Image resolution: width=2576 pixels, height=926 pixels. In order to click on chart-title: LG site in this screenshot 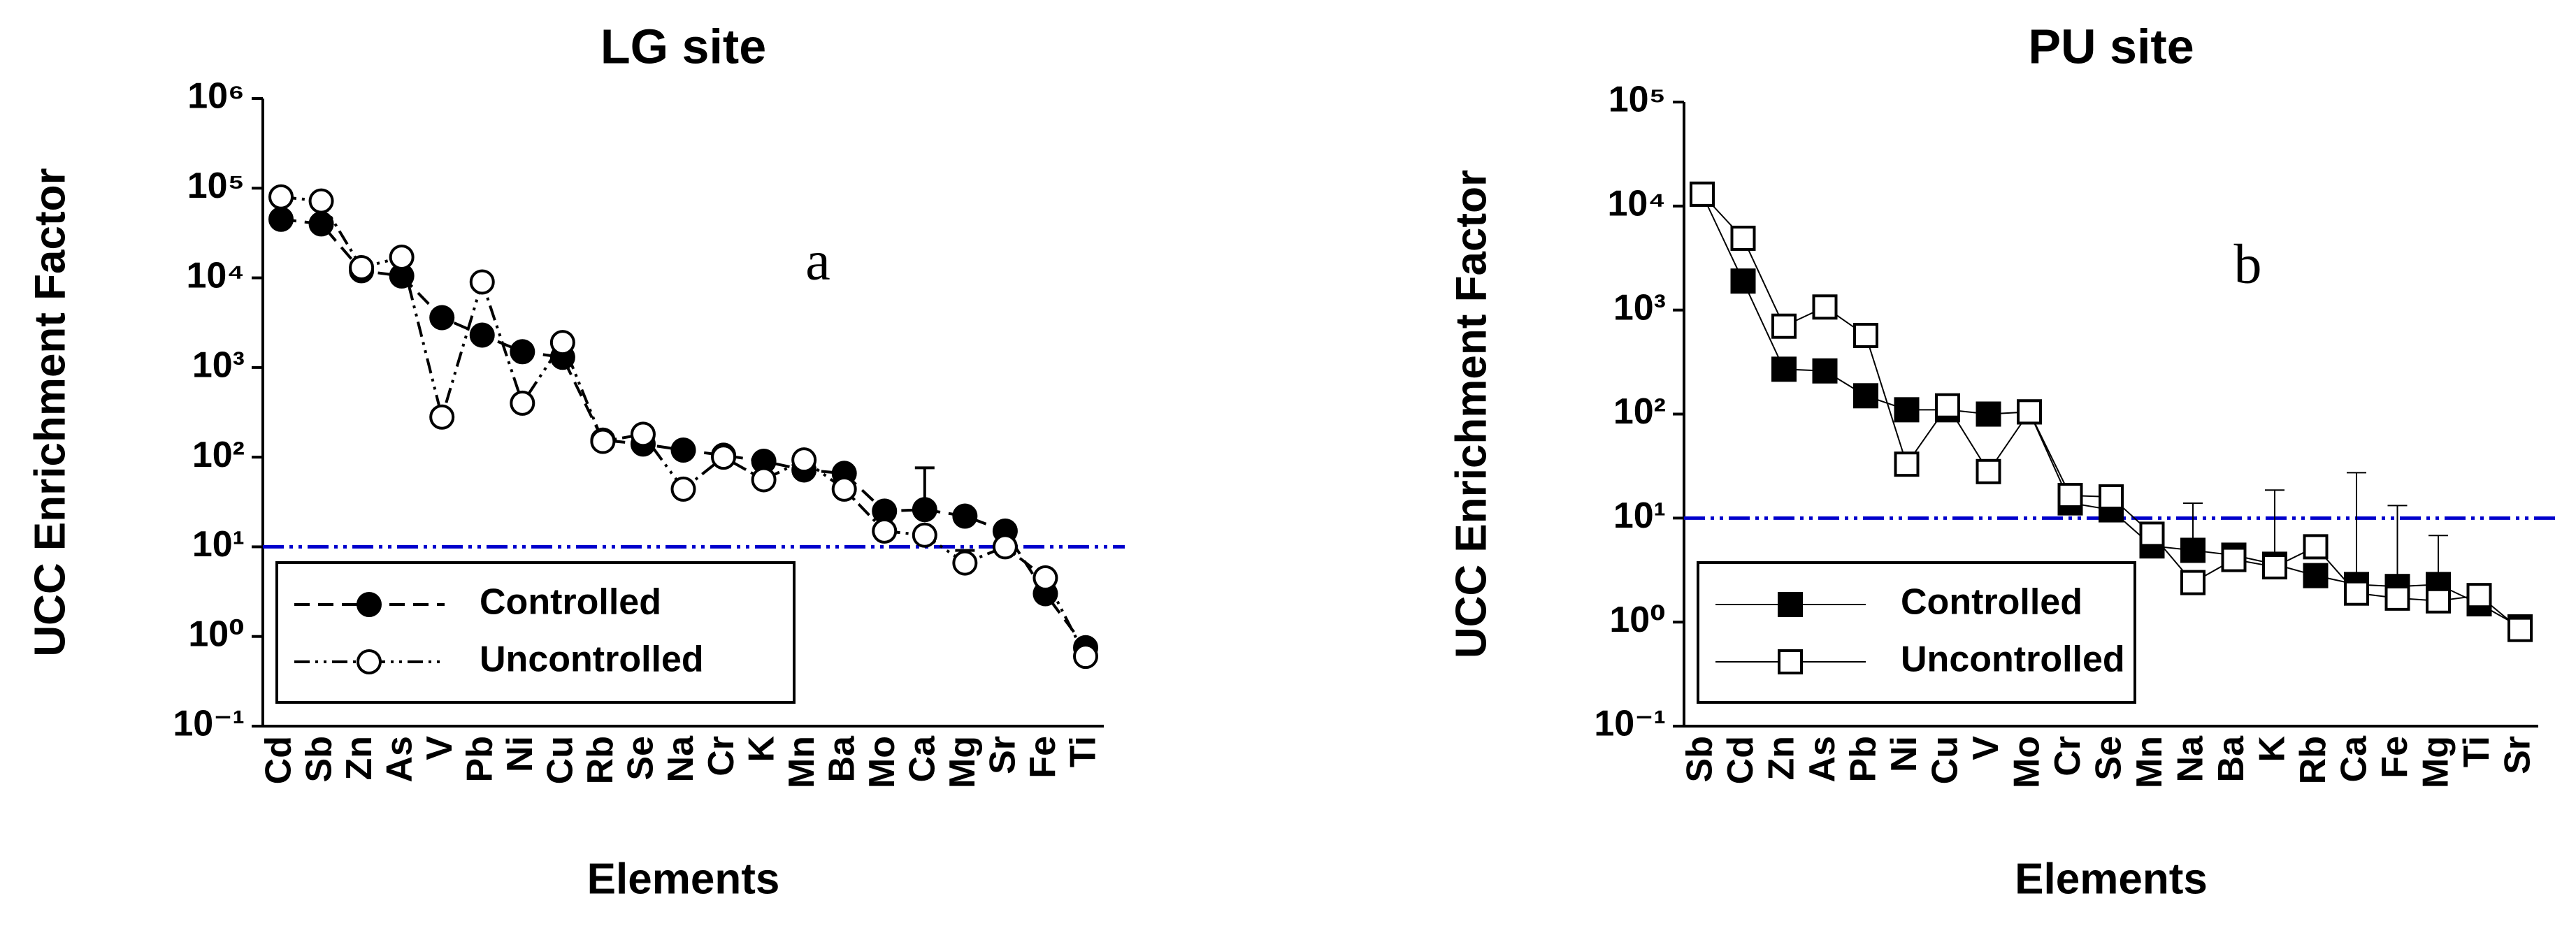, I will do `click(683, 46)`.